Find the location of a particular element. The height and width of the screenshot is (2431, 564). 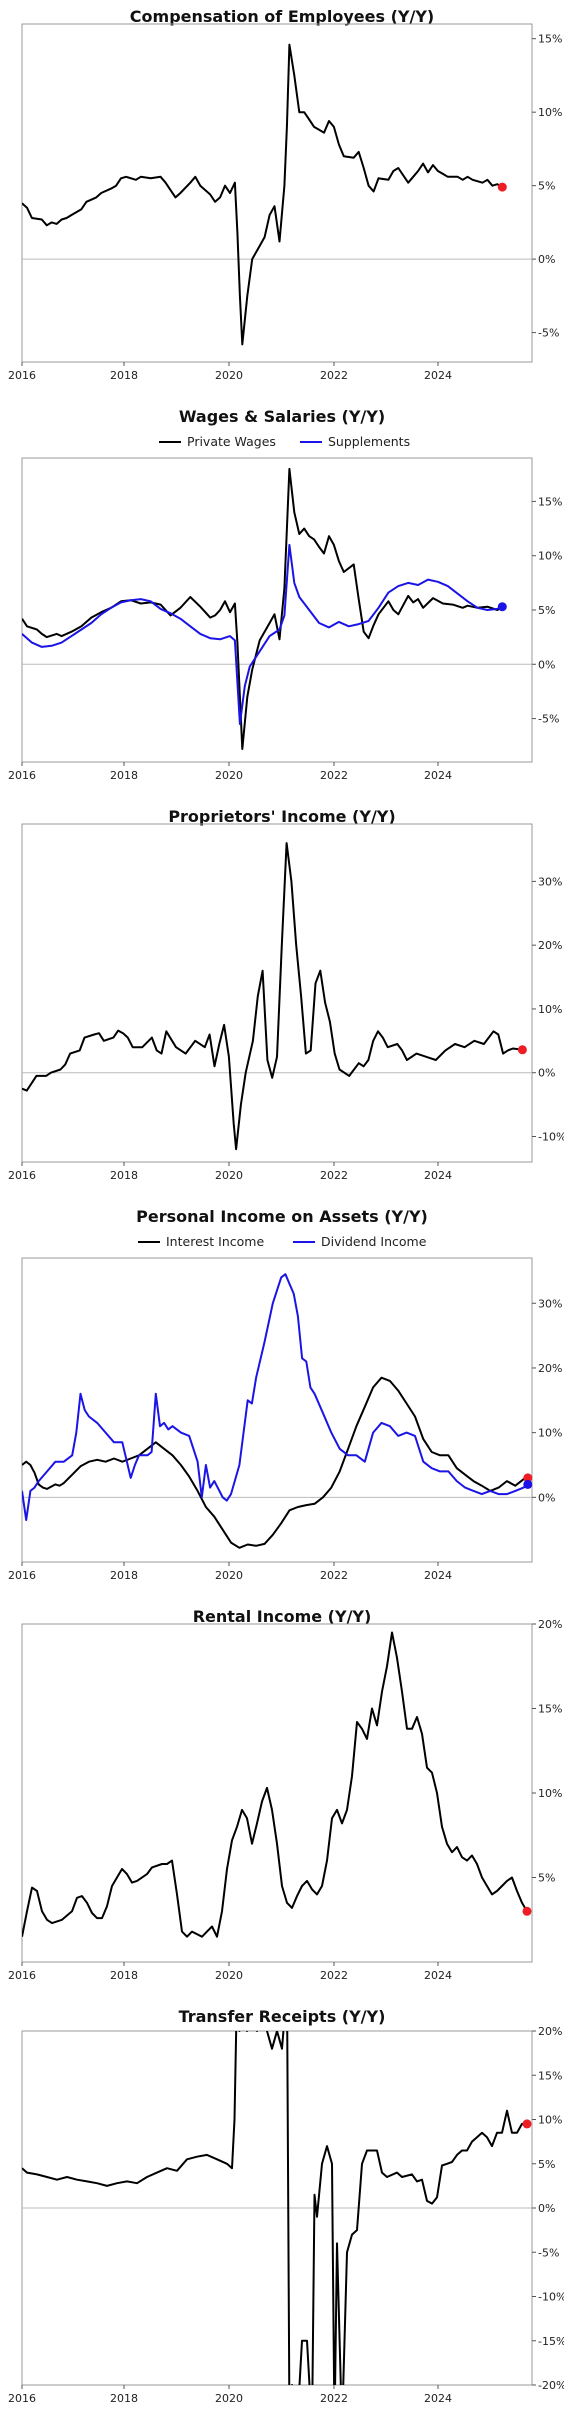

y-tick-label: -20% is located at coordinates (551, 2385).